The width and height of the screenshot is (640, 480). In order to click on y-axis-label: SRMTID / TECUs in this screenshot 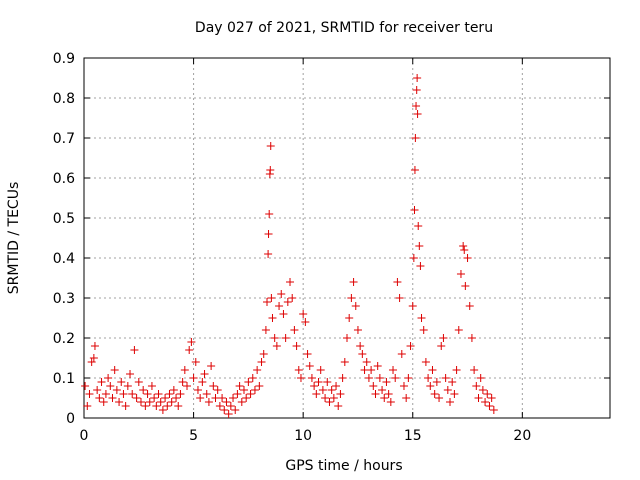, I will do `click(14, 238)`.